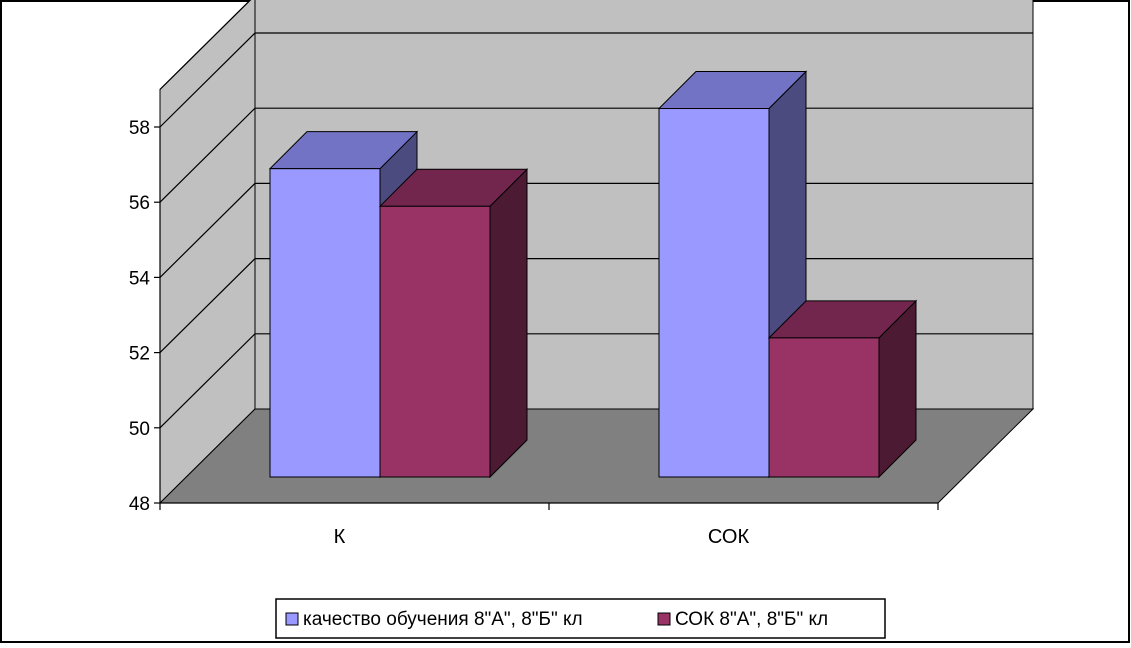 The height and width of the screenshot is (648, 1131). Describe the element at coordinates (139, 504) in the screenshot. I see `y-tick-label: 48` at that location.